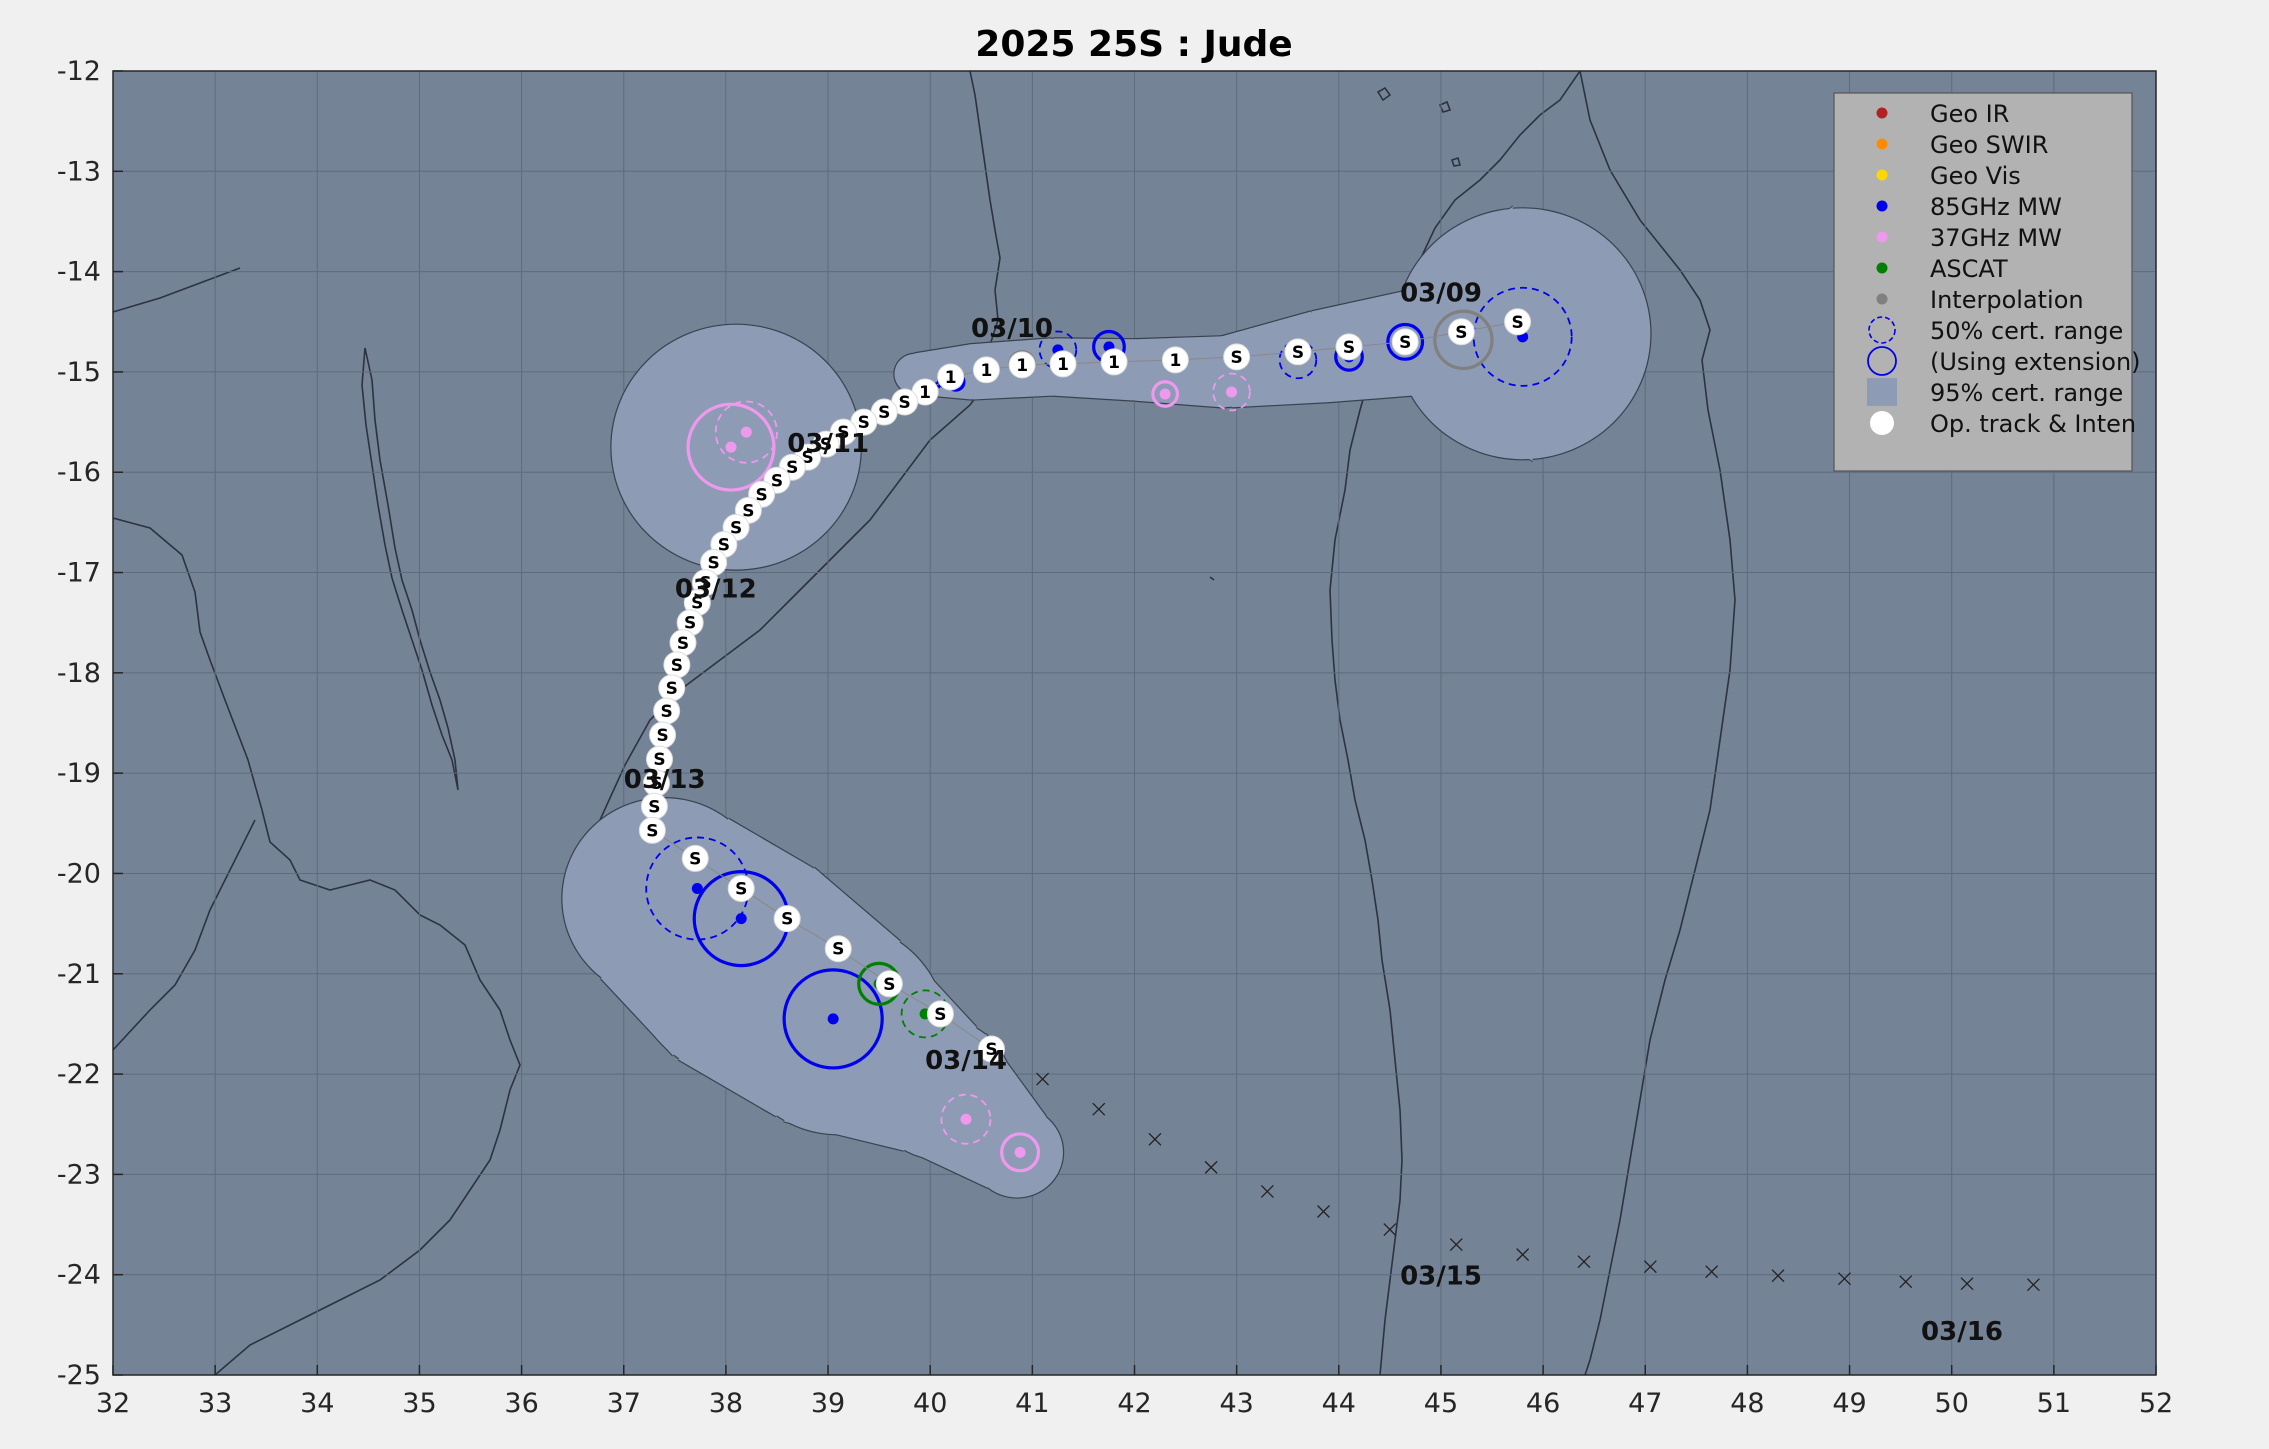 The image size is (2269, 1449). I want to click on legend-label: Geo IR, so click(1969, 114).